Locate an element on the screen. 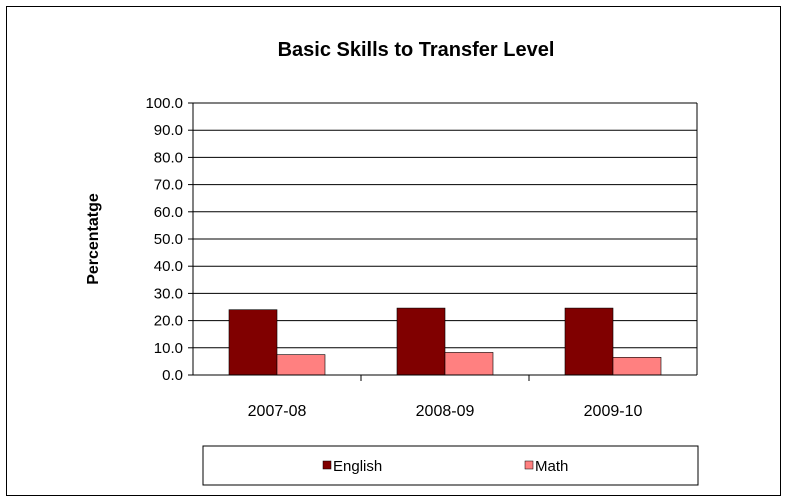 This screenshot has width=791, height=497. y-tick-label: 20.0 is located at coordinates (168, 321).